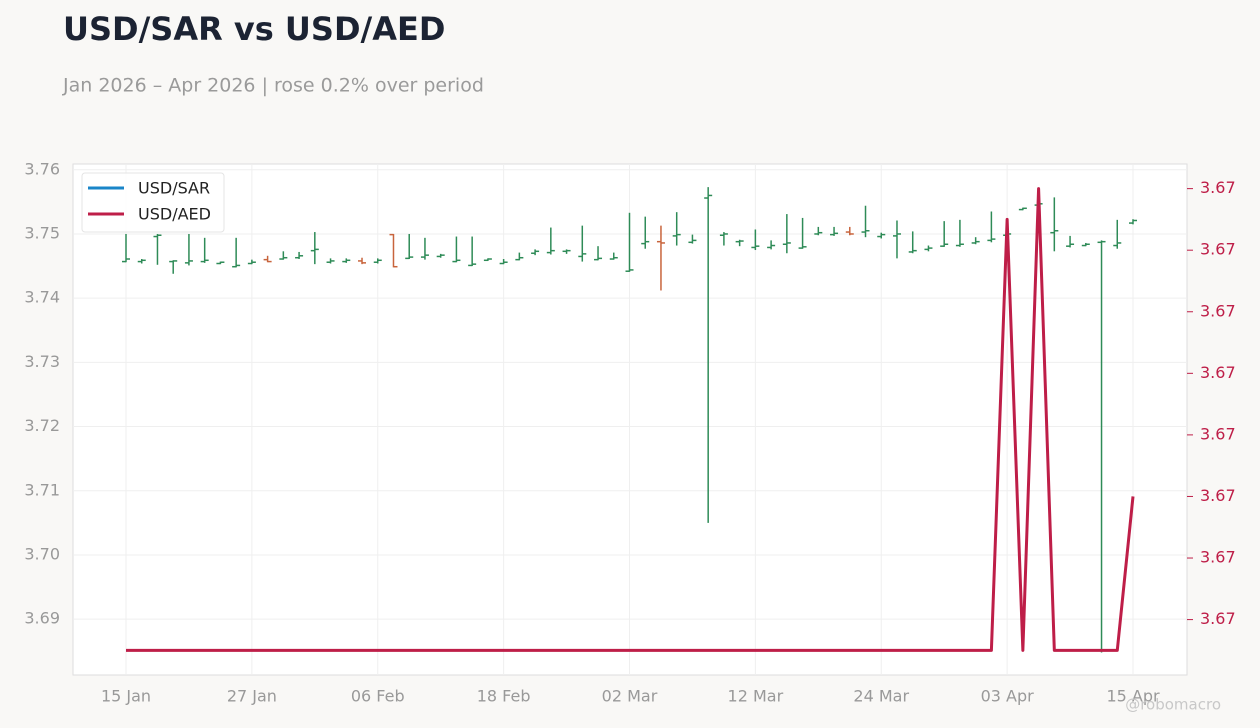 The width and height of the screenshot is (1260, 728). What do you see at coordinates (1008, 696) in the screenshot?
I see `x-tick-label: 03 Apr` at bounding box center [1008, 696].